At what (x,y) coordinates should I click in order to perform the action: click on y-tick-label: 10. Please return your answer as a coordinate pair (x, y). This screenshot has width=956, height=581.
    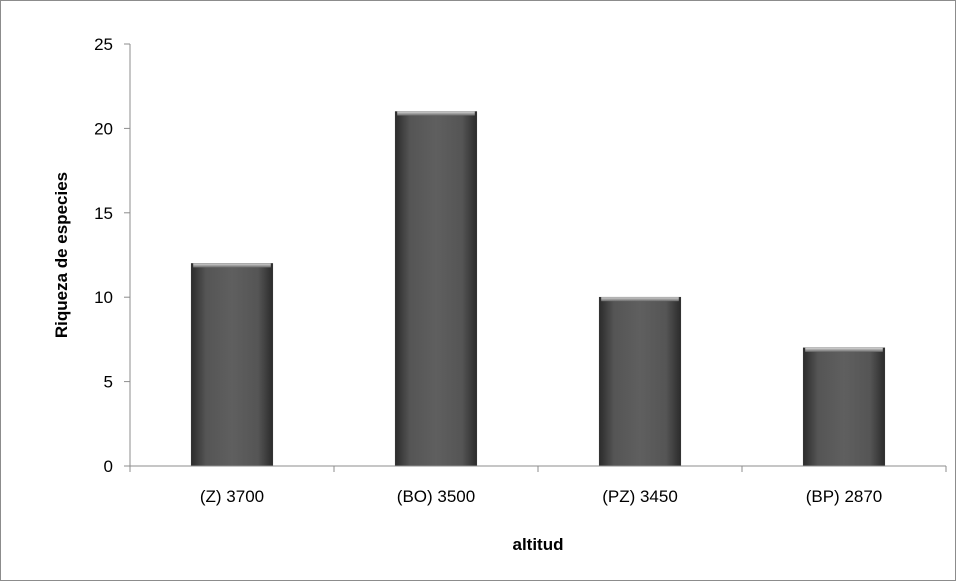
    Looking at the image, I should click on (103, 297).